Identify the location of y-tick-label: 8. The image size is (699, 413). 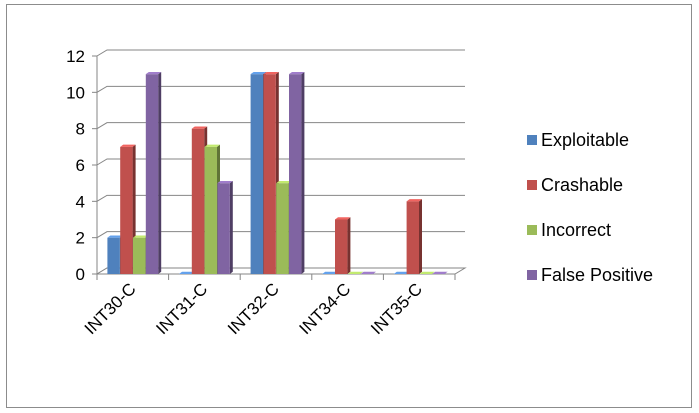
(80, 129).